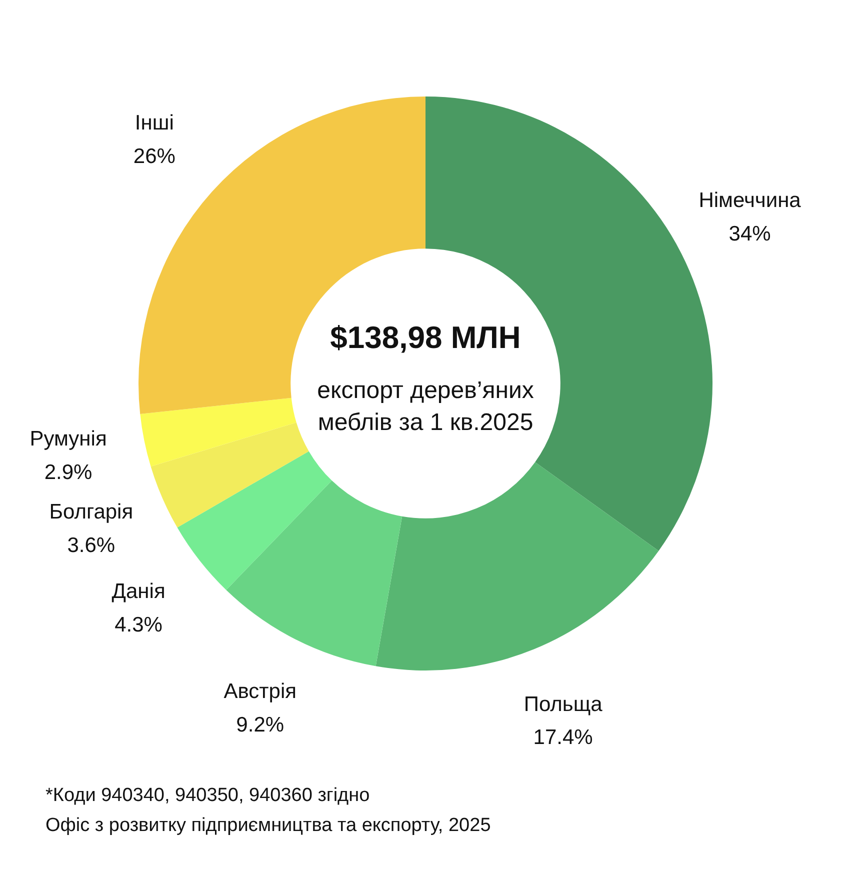 This screenshot has width=850, height=878. I want to click on slice-label: Болгарія, so click(91, 512).